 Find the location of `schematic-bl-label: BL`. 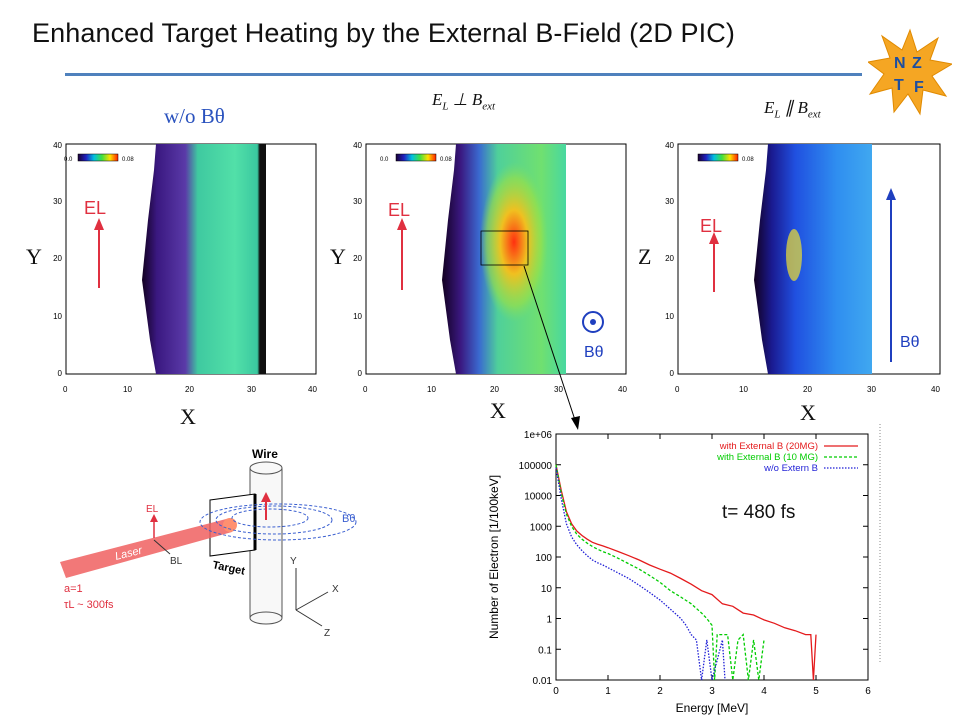

schematic-bl-label: BL is located at coordinates (176, 561).